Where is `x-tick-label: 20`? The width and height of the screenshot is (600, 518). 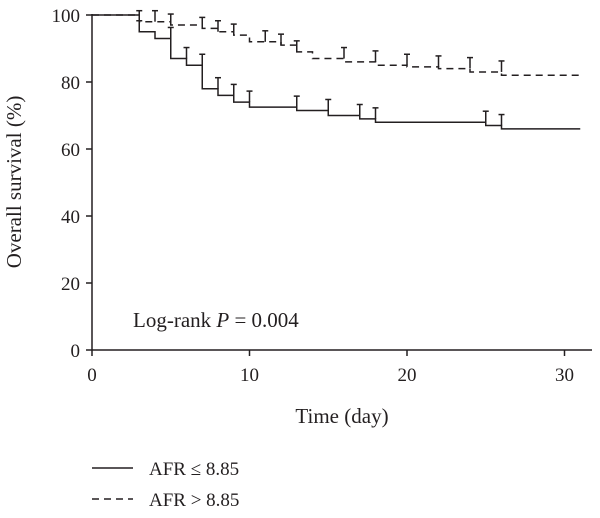
x-tick-label: 20 is located at coordinates (407, 375).